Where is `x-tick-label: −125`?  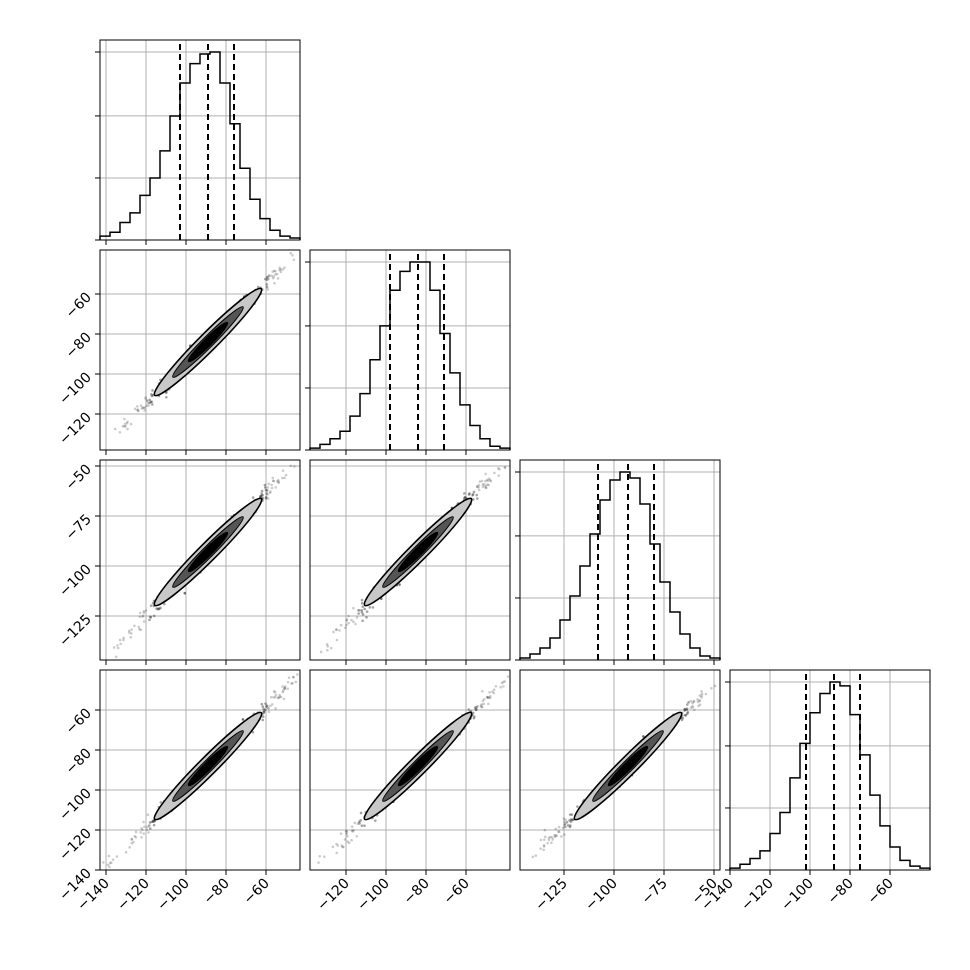
x-tick-label: −125 is located at coordinates (551, 895).